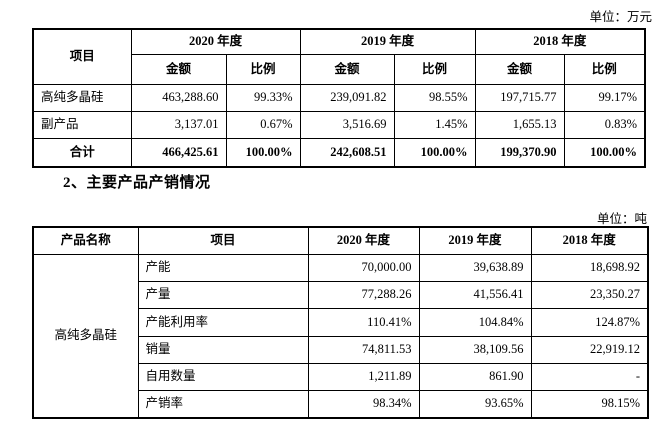  I want to click on row-label: 副产品, so click(82, 125).